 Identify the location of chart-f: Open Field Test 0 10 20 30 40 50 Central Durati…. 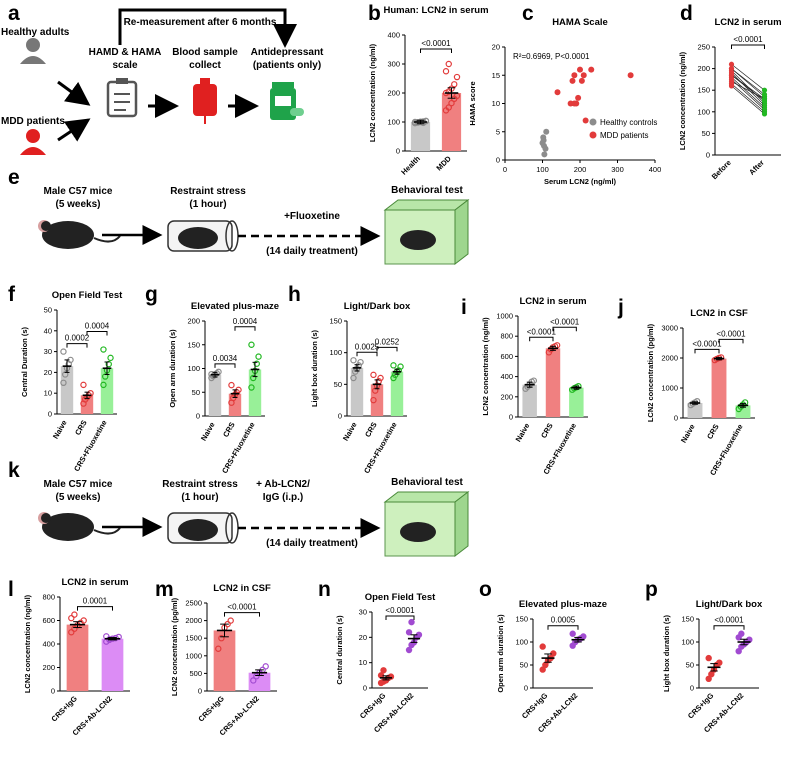
(71, 381).